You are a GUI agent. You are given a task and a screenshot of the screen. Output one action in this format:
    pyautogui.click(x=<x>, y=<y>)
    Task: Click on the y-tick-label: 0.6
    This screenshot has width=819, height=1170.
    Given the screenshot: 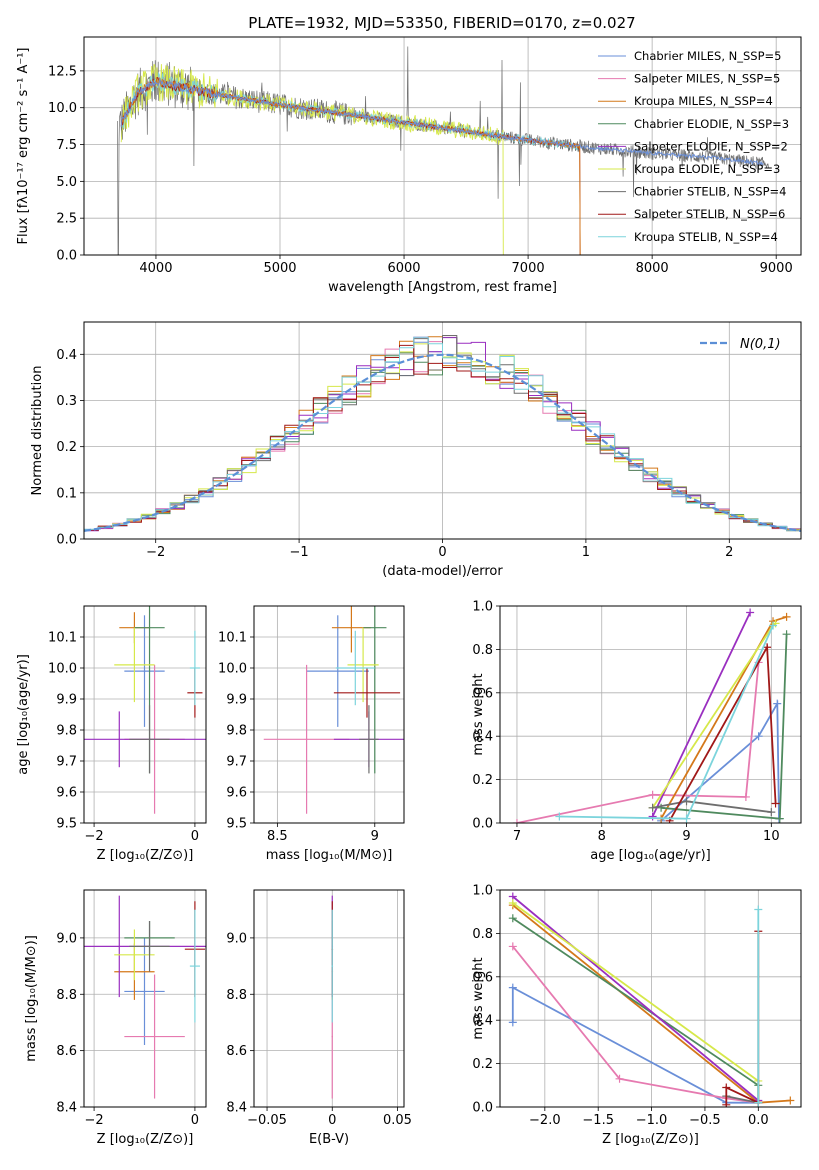 What is the action you would take?
    pyautogui.click(x=482, y=977)
    